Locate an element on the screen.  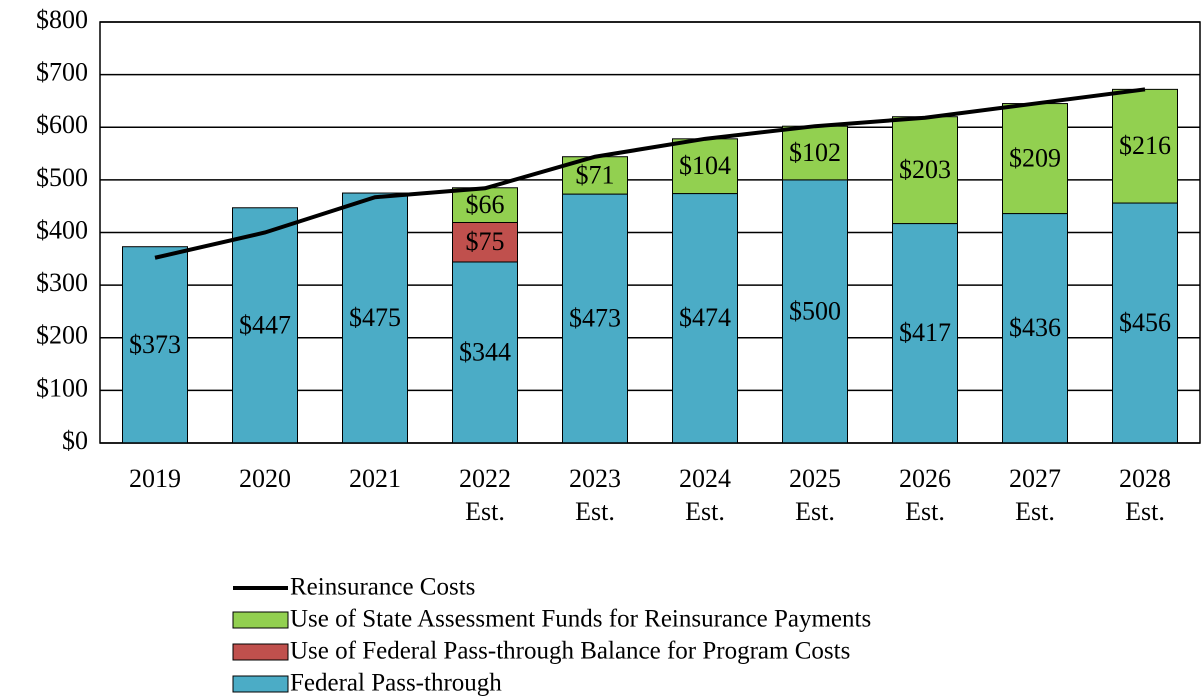
x-tick-label: 2023 Est. is located at coordinates (595, 495).